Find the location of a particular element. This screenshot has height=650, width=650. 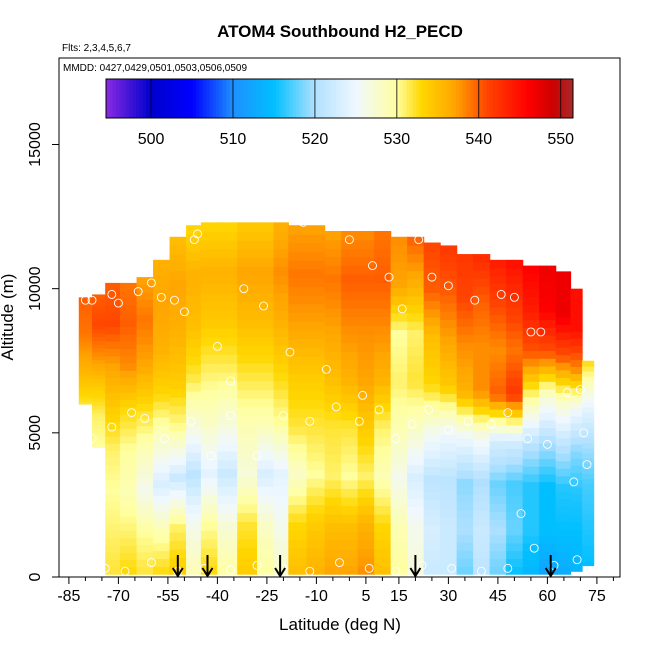

x-tick-label: 45 is located at coordinates (498, 596).